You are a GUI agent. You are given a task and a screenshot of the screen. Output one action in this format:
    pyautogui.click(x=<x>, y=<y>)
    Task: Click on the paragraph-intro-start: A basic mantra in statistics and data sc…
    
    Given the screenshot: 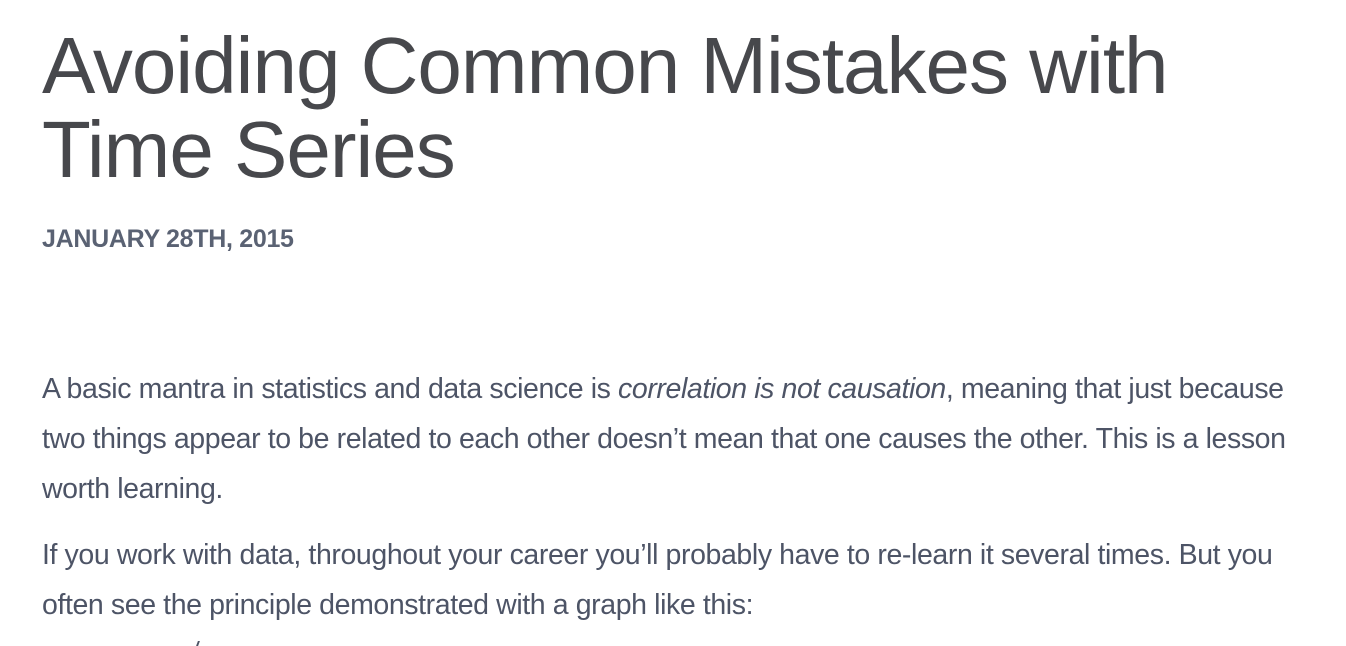 What is the action you would take?
    pyautogui.click(x=330, y=389)
    